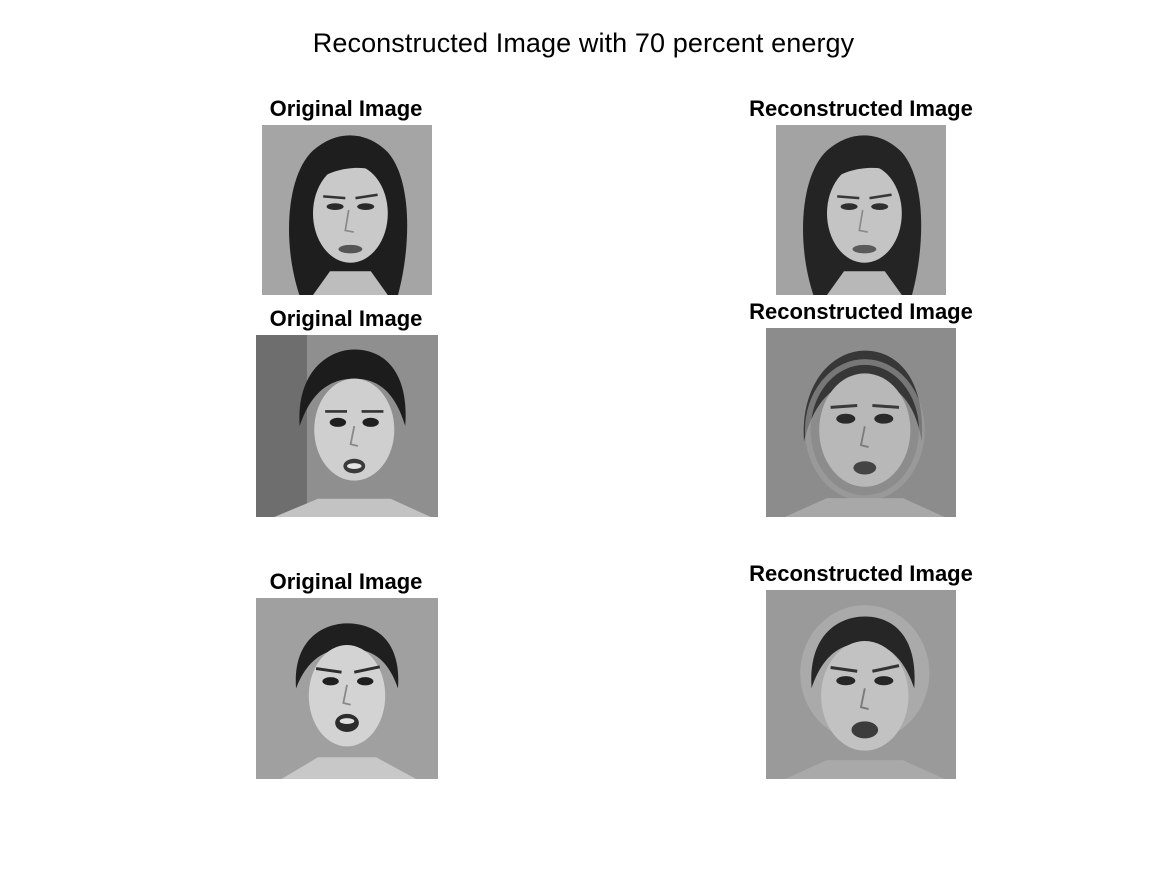 Image resolution: width=1167 pixels, height=875 pixels. What do you see at coordinates (346, 318) in the screenshot?
I see `panel-title-original-2: Original Image` at bounding box center [346, 318].